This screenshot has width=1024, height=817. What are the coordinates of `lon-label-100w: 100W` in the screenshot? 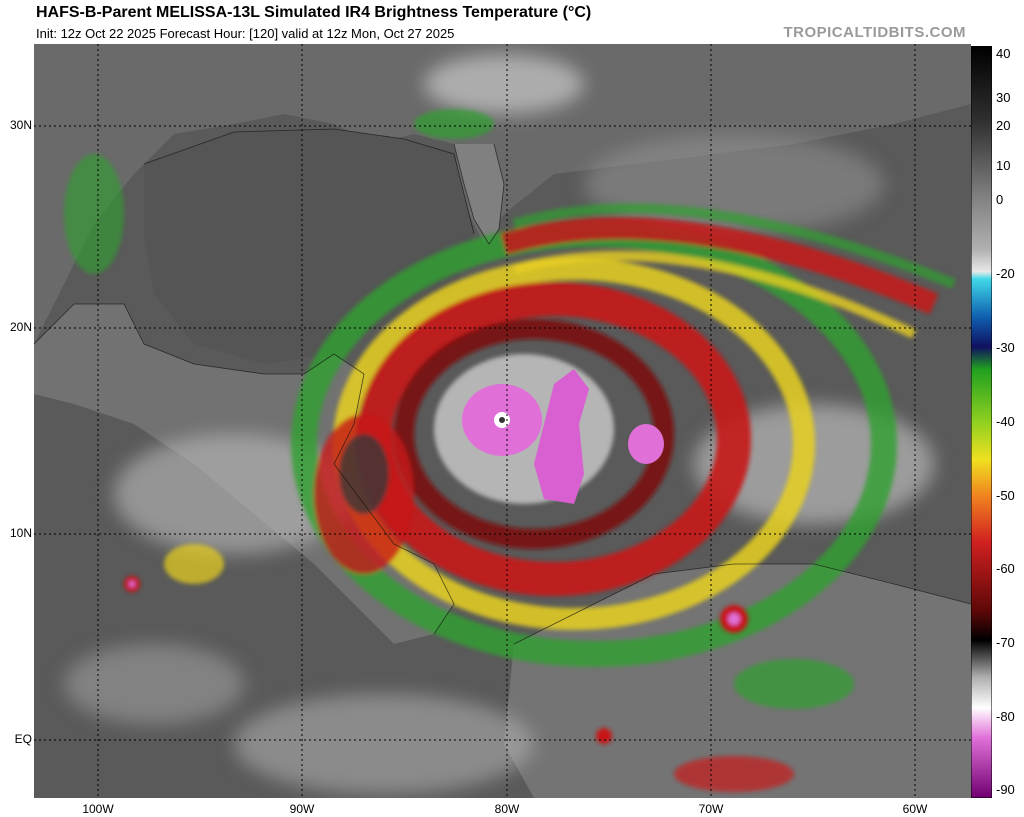 It's located at (98, 809).